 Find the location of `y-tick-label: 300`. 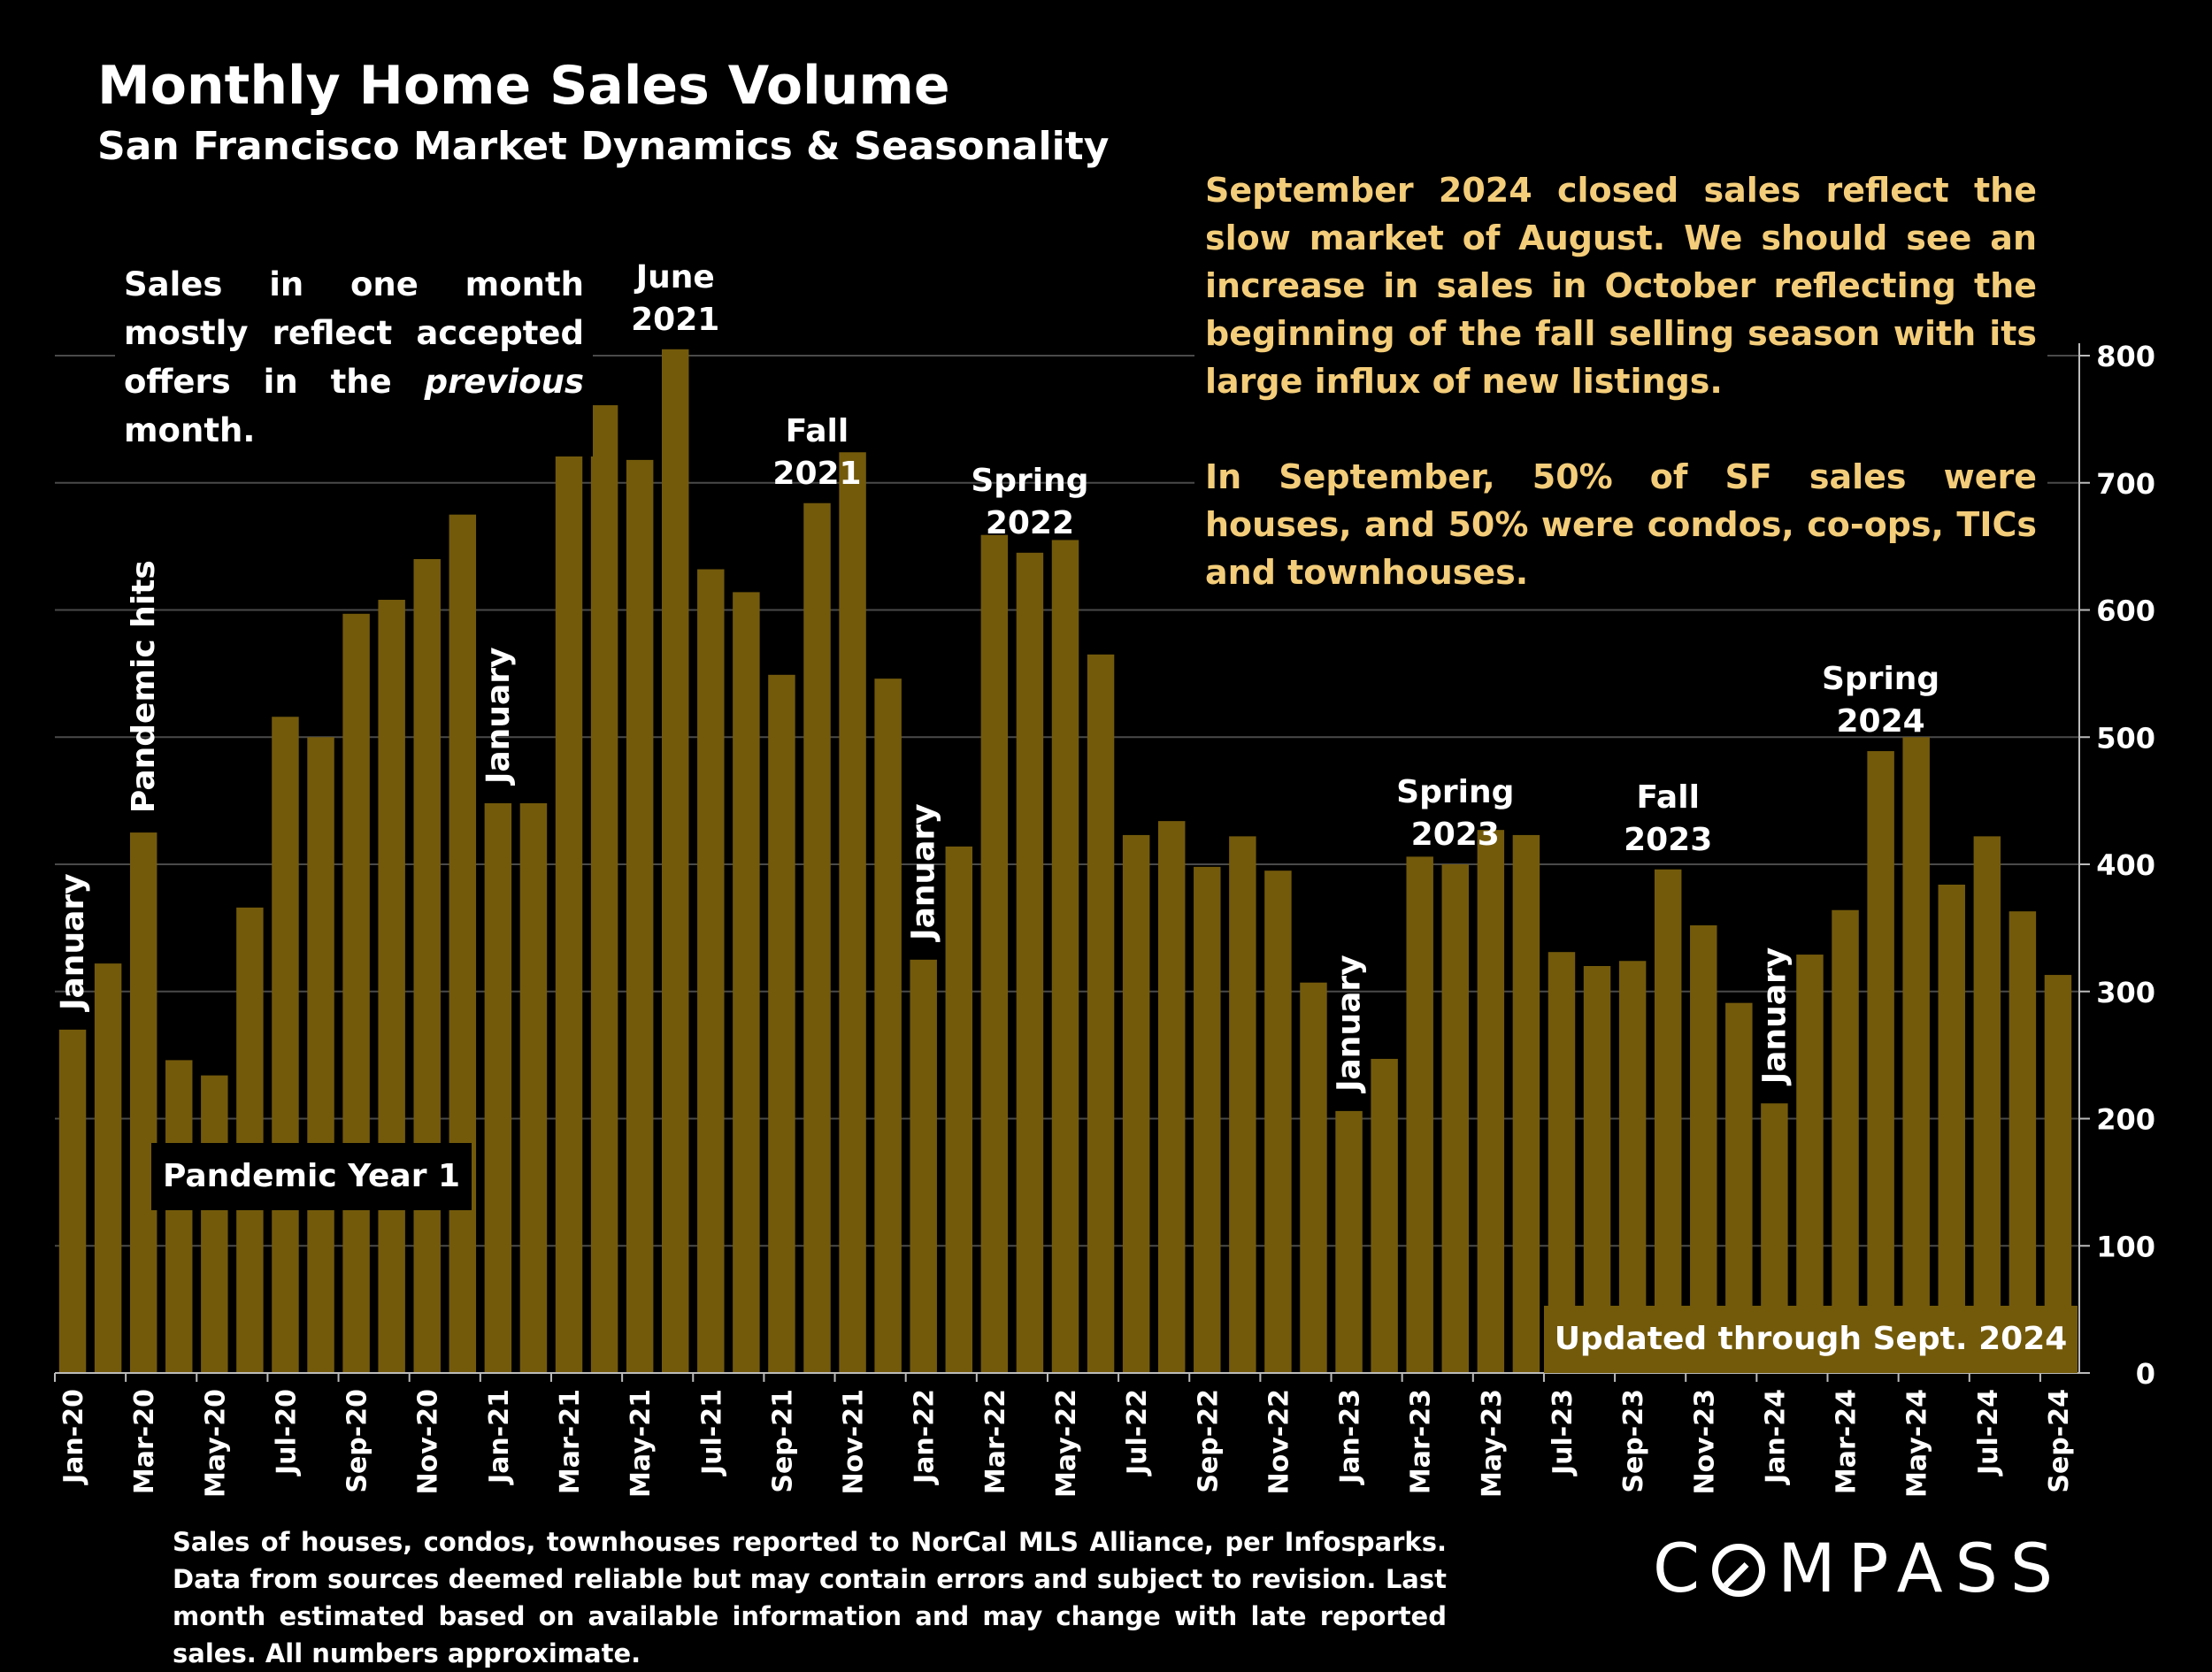

y-tick-label: 300 is located at coordinates (2125, 992).